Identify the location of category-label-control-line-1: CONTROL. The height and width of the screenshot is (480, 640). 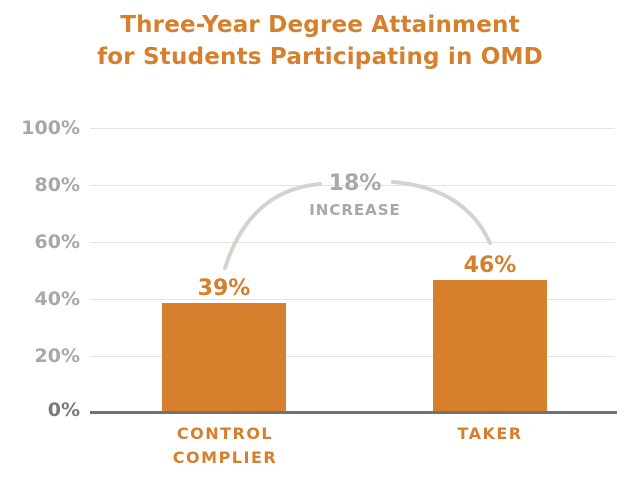
(225, 433).